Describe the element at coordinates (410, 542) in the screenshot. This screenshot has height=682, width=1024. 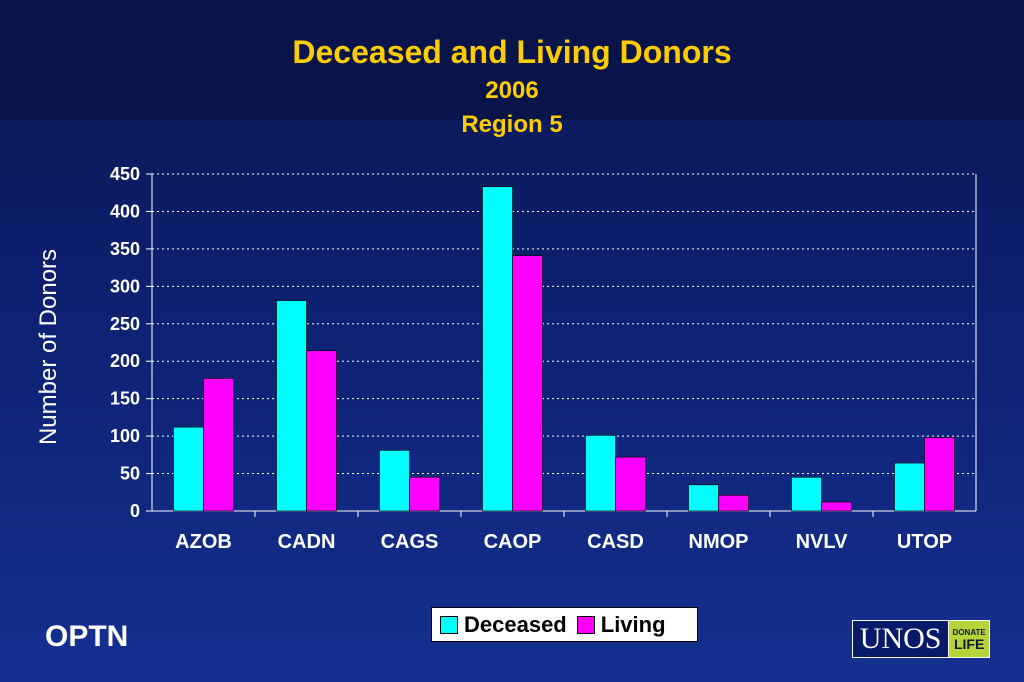
I see `x-tick-label: CAGS` at that location.